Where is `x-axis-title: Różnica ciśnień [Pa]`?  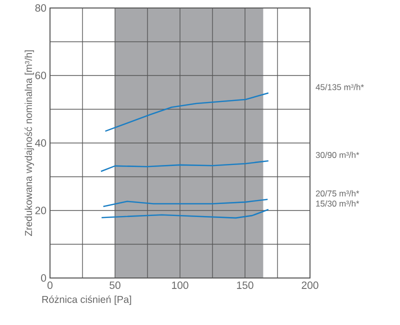
x-axis-title: Różnica ciśnień [Pa] is located at coordinates (87, 300).